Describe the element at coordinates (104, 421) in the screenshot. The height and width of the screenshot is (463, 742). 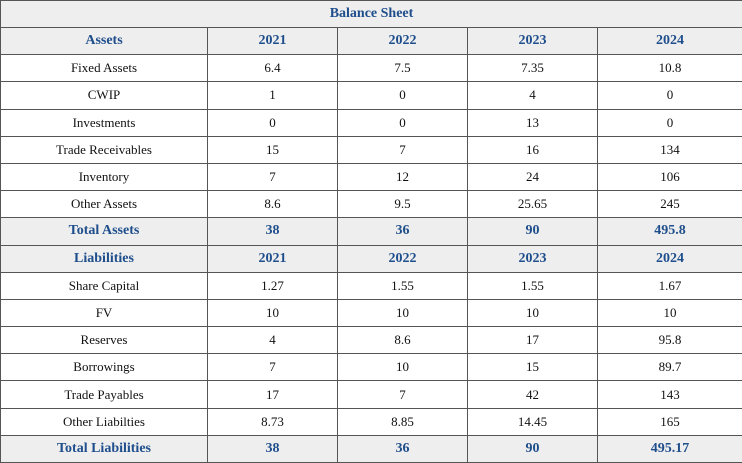
I see `row-label: Other Liabilties` at that location.